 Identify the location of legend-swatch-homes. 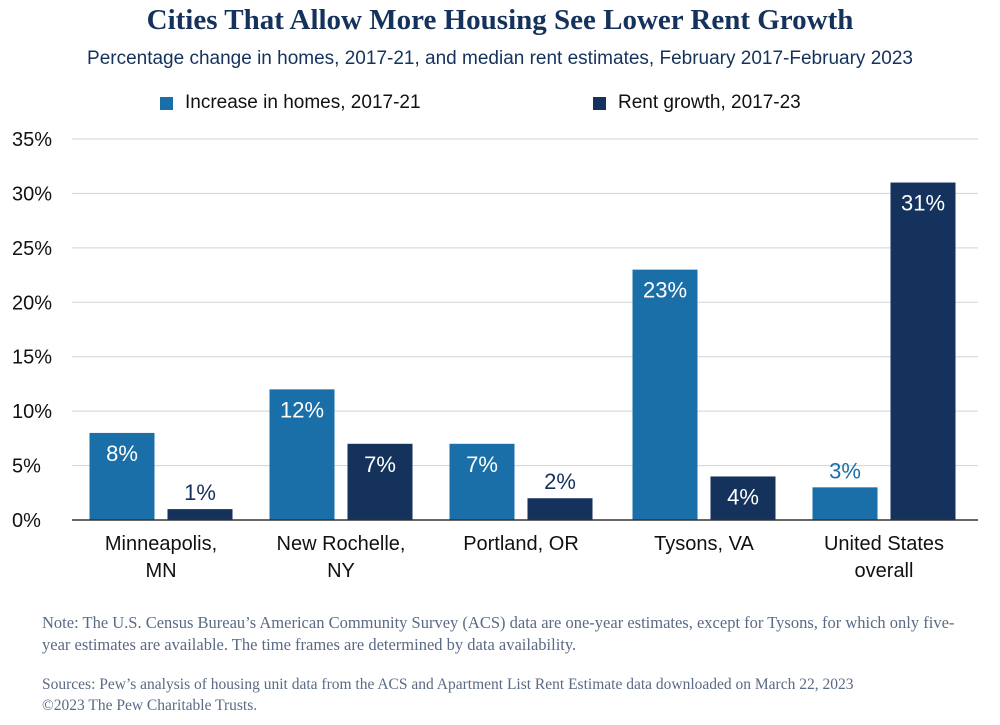
(166, 103).